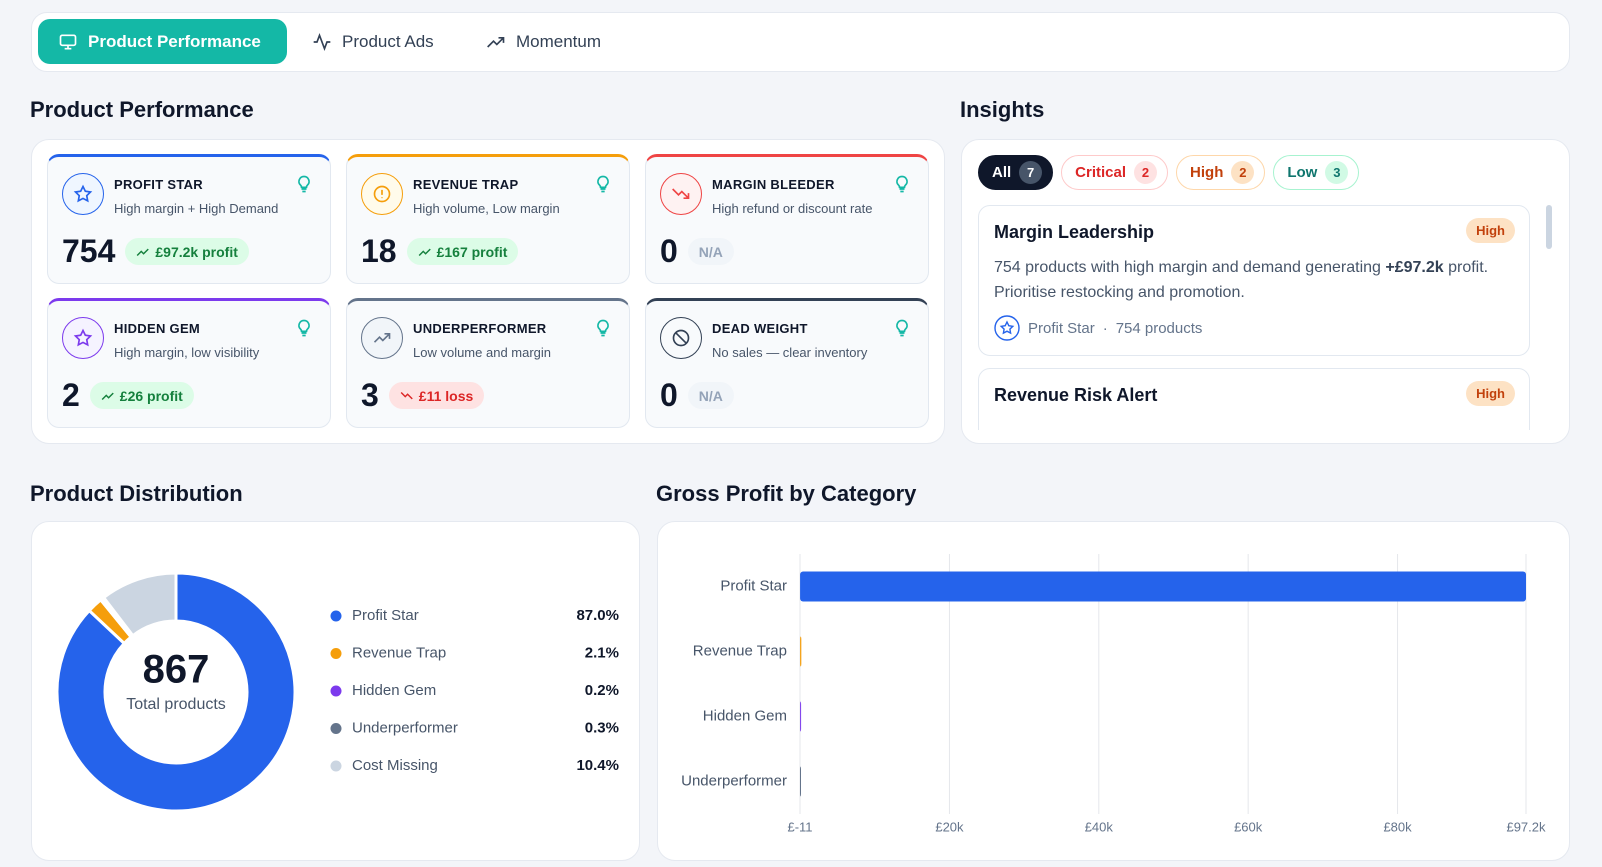 The width and height of the screenshot is (1602, 867). What do you see at coordinates (1549, 227) in the screenshot?
I see `scrollbar` at bounding box center [1549, 227].